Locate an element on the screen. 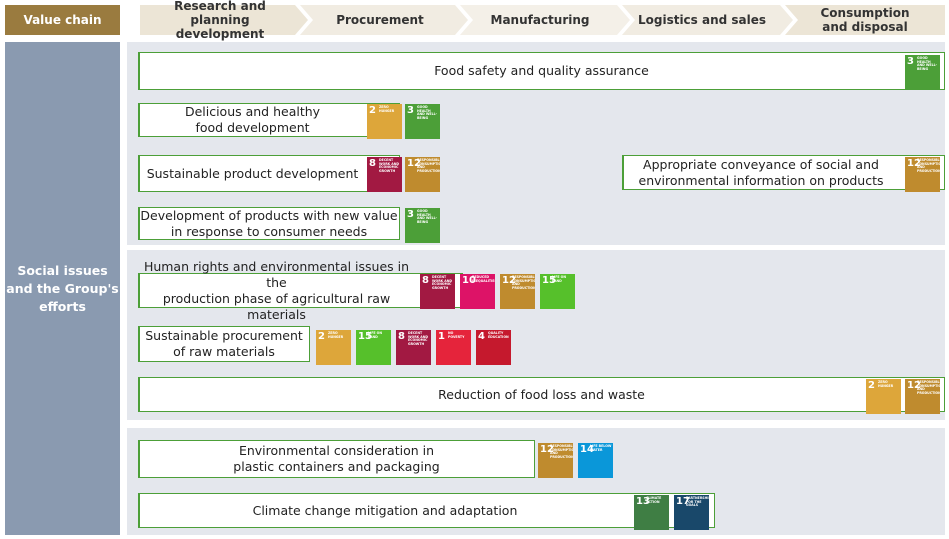  sdg-name: REDUCED INEQUALITIES is located at coordinates (483, 279).